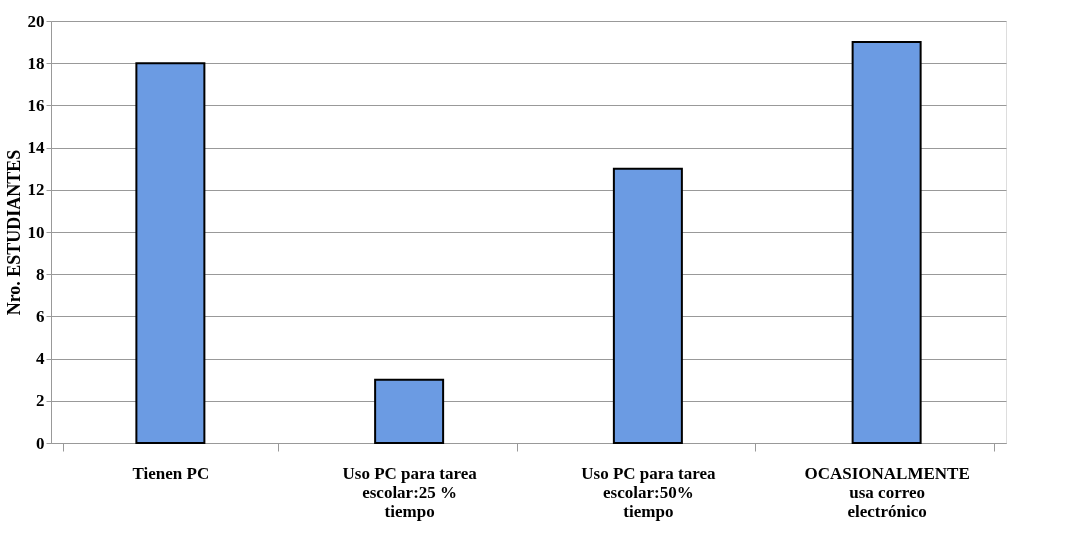 The image size is (1082, 560). I want to click on y-tick-label: 2, so click(40, 401).